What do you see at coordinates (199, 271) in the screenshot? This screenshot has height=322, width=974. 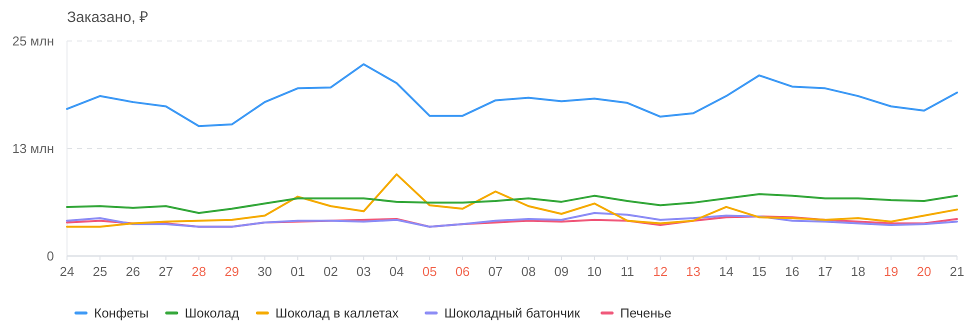 I see `x-tick-label: 28` at bounding box center [199, 271].